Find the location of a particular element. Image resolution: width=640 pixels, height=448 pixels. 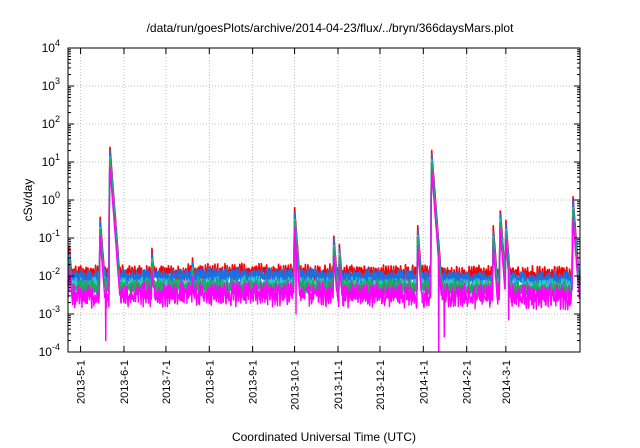

x-tick-label: 2014-1-1 is located at coordinates (424, 382).